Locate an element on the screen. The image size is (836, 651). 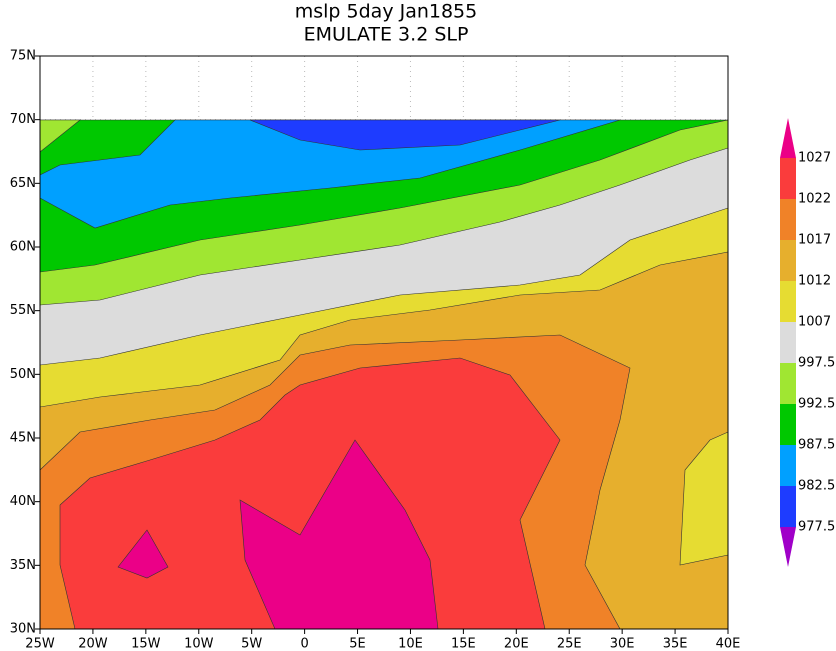
colorbar-label: 1007 is located at coordinates (814, 322).